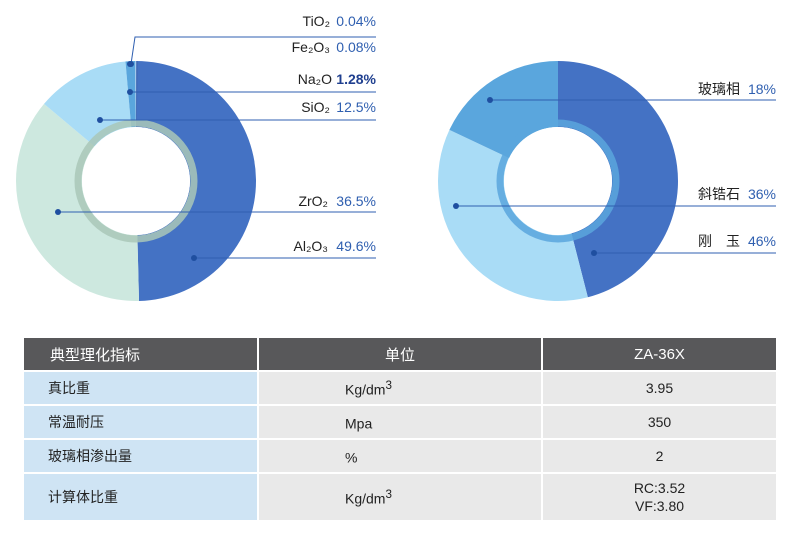 This screenshot has height=538, width=800. I want to click on row-value: RC:3.52 VF:3.80, so click(659, 497).